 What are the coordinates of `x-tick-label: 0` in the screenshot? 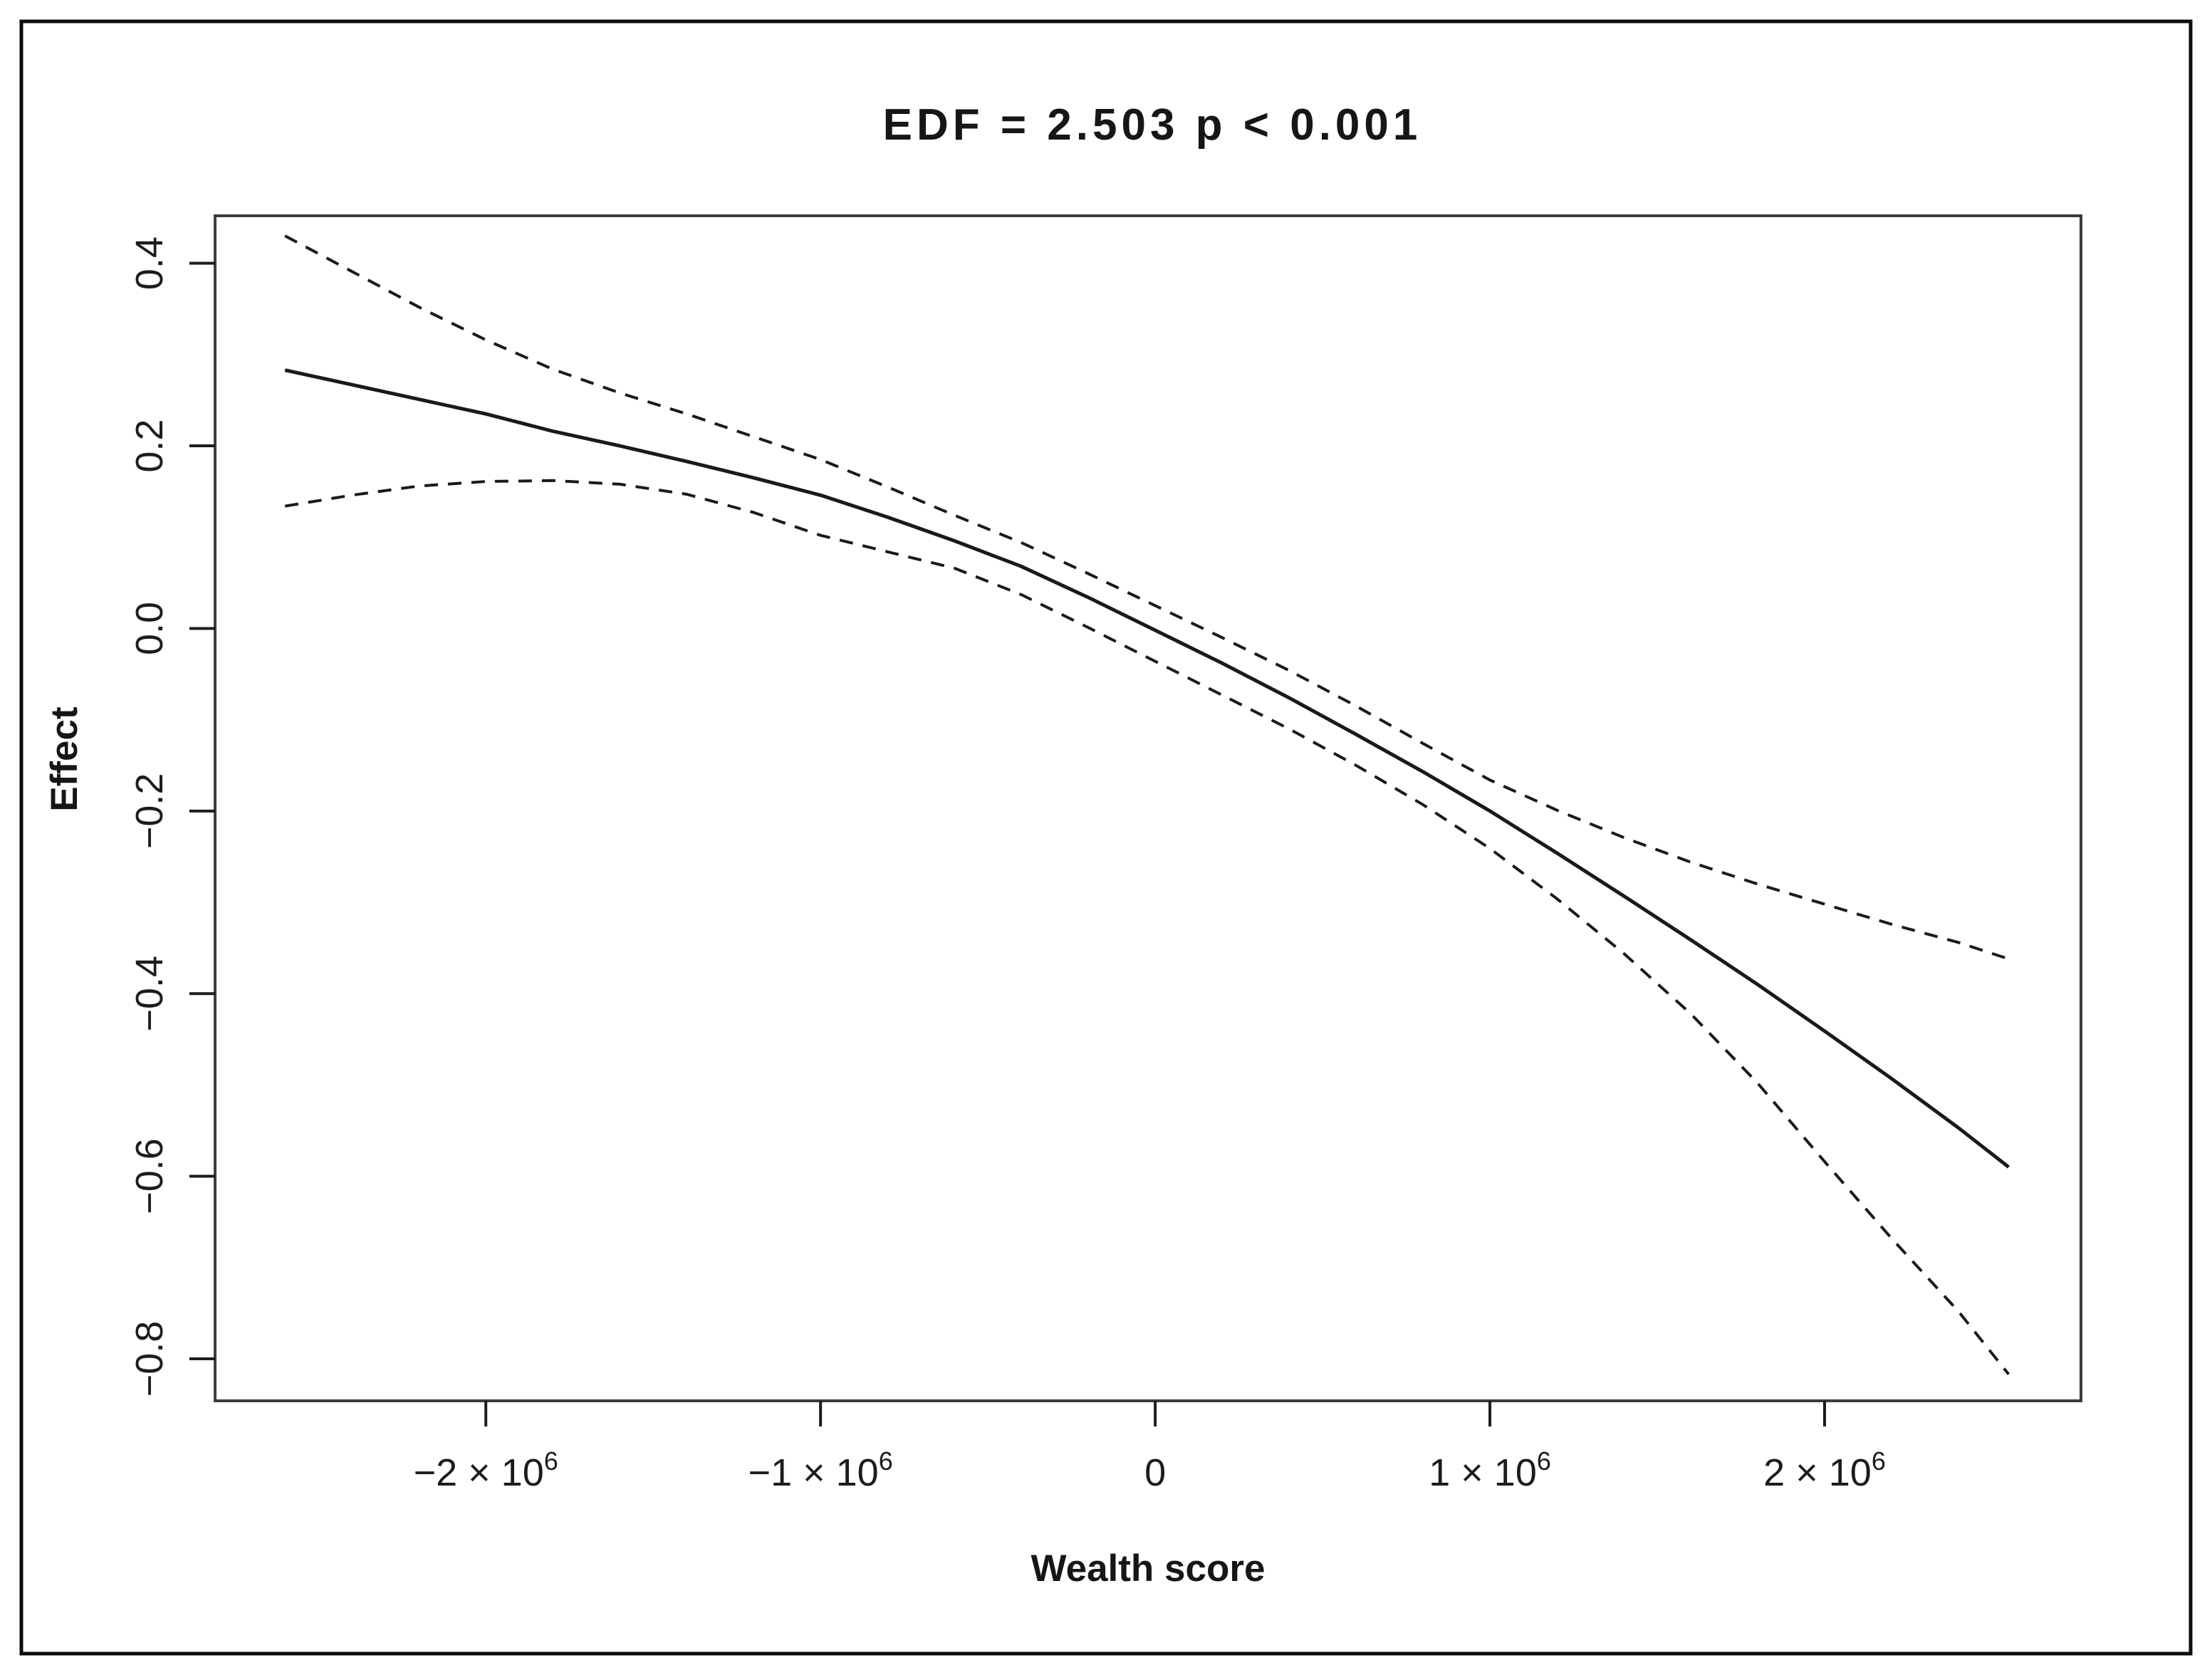 It's located at (1155, 1473).